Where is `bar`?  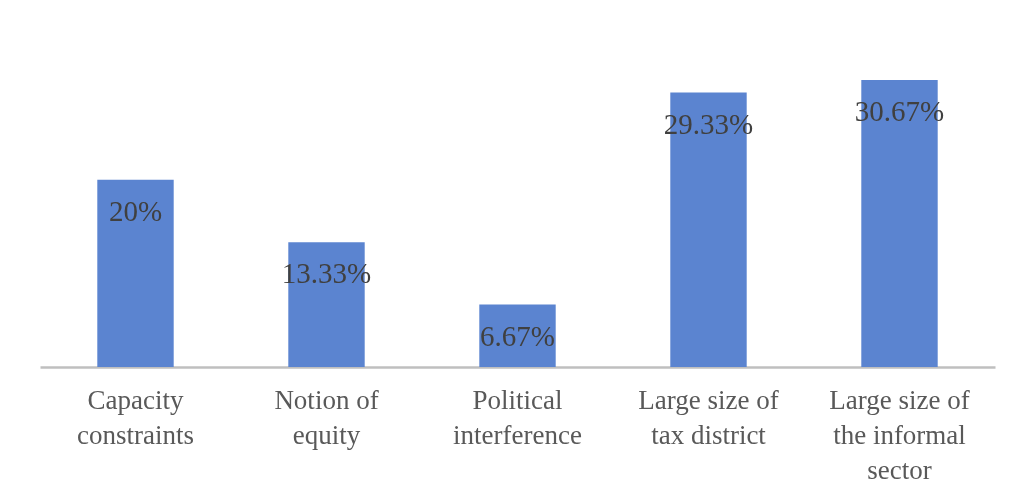 bar is located at coordinates (135, 273).